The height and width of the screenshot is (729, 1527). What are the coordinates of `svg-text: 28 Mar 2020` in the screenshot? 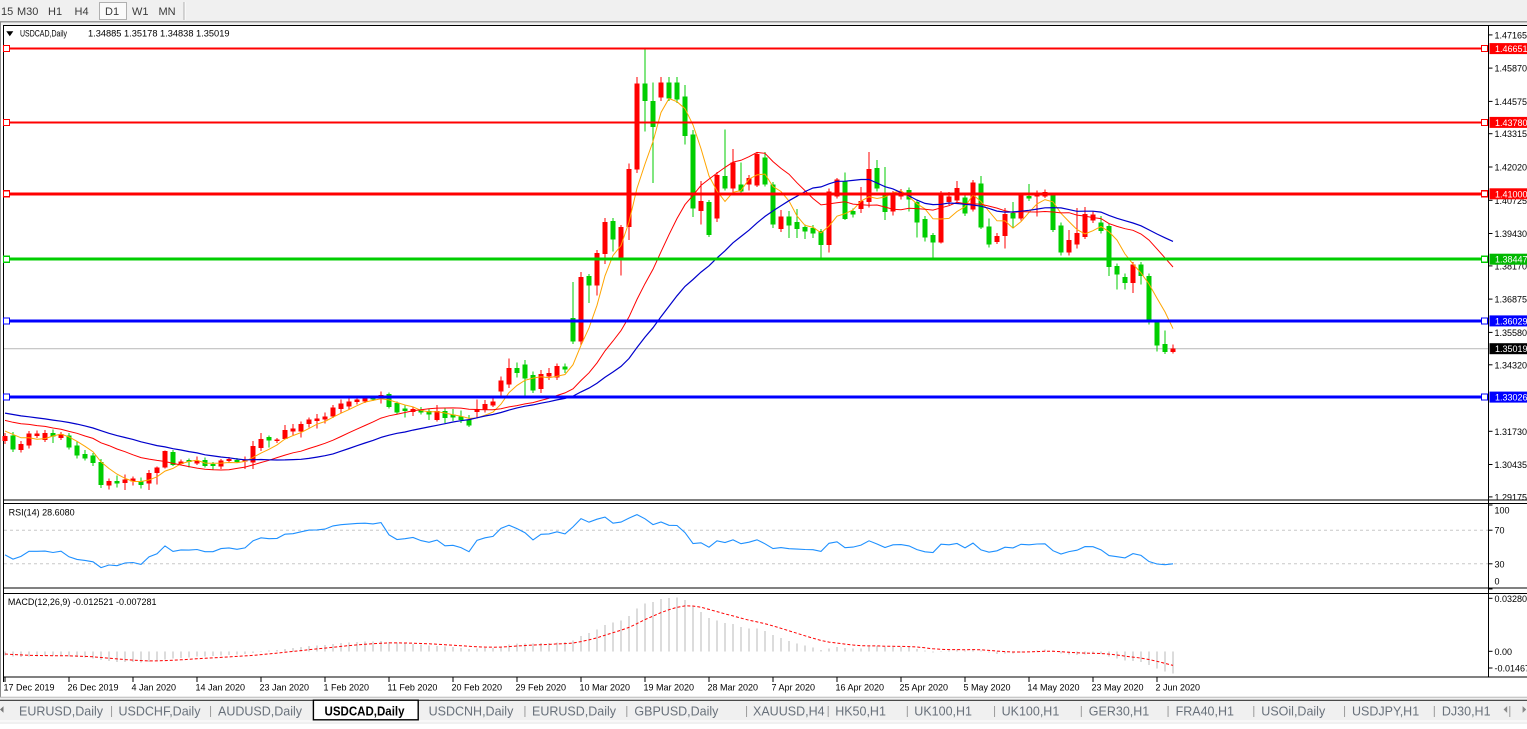 It's located at (733, 688).